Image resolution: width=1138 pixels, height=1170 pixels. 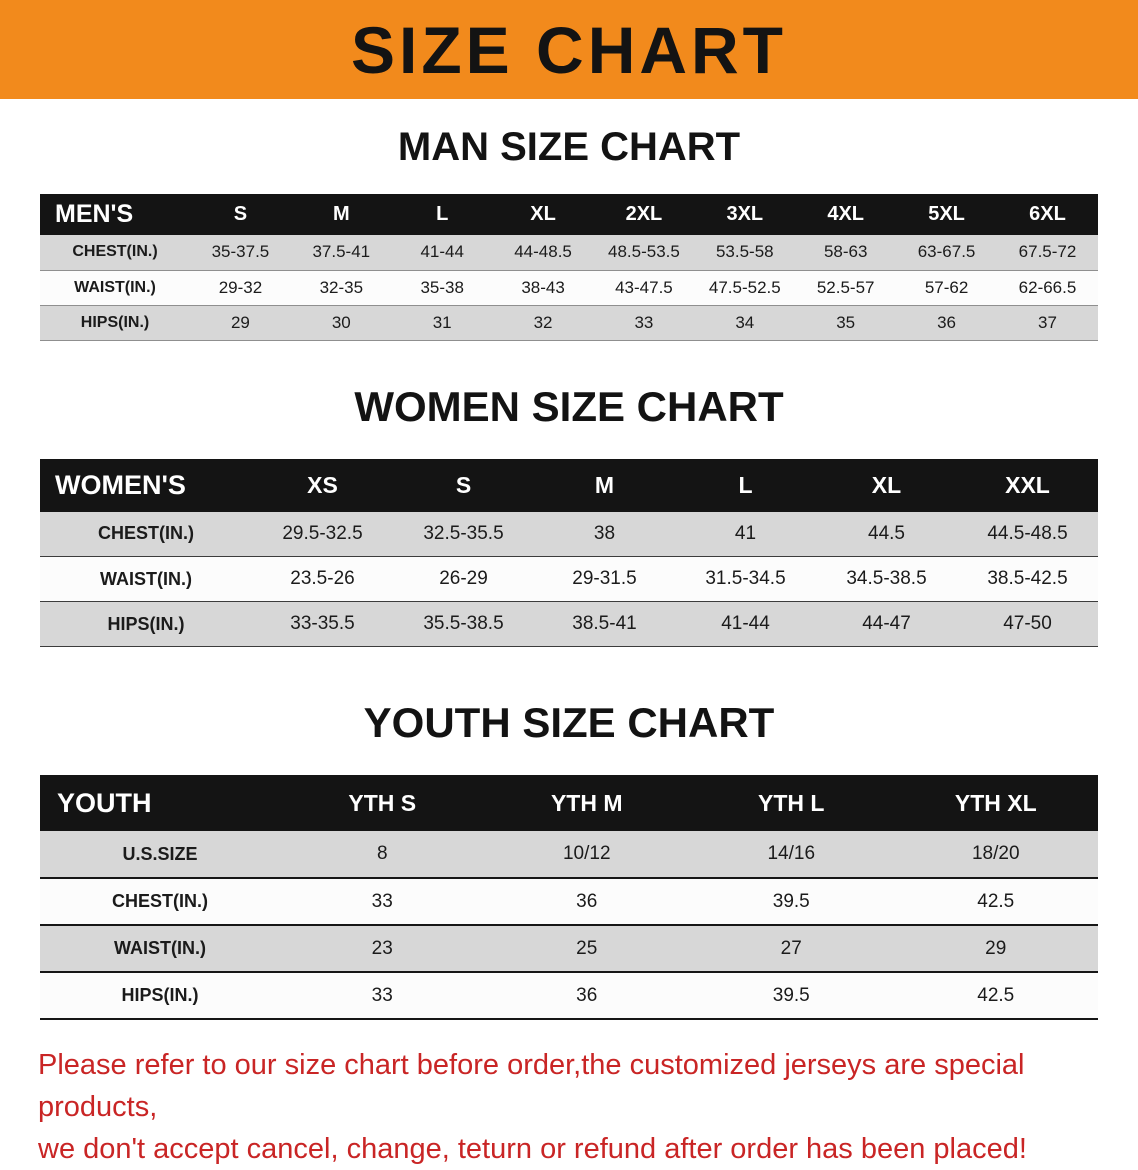 What do you see at coordinates (382, 853) in the screenshot?
I see `size-value: 8` at bounding box center [382, 853].